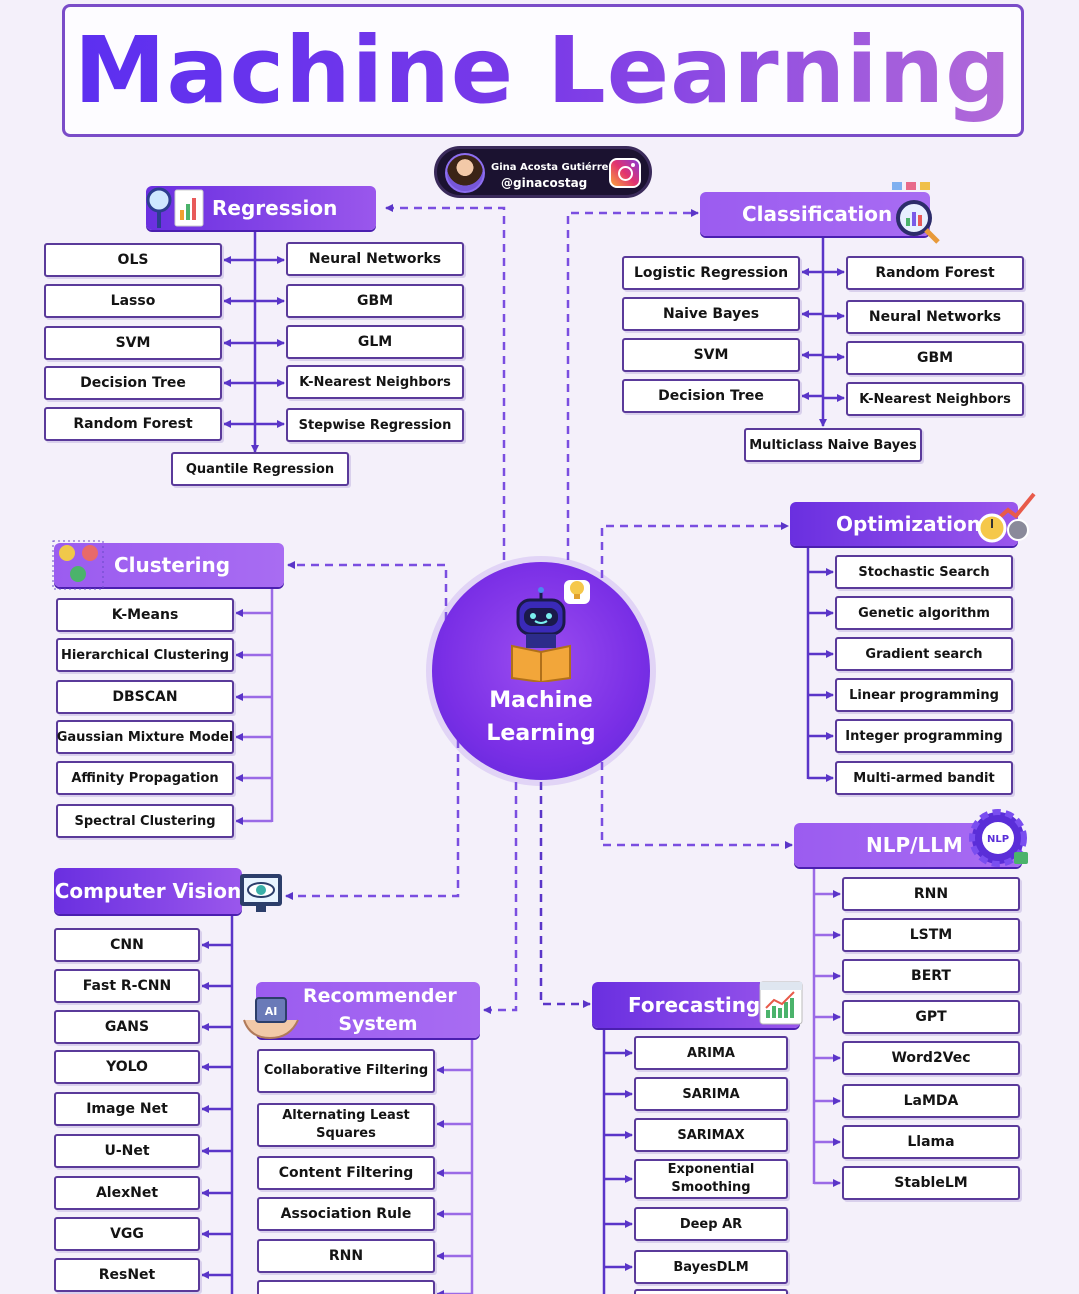  Describe the element at coordinates (577, 592) in the screenshot. I see `lightbulb-icon` at that location.